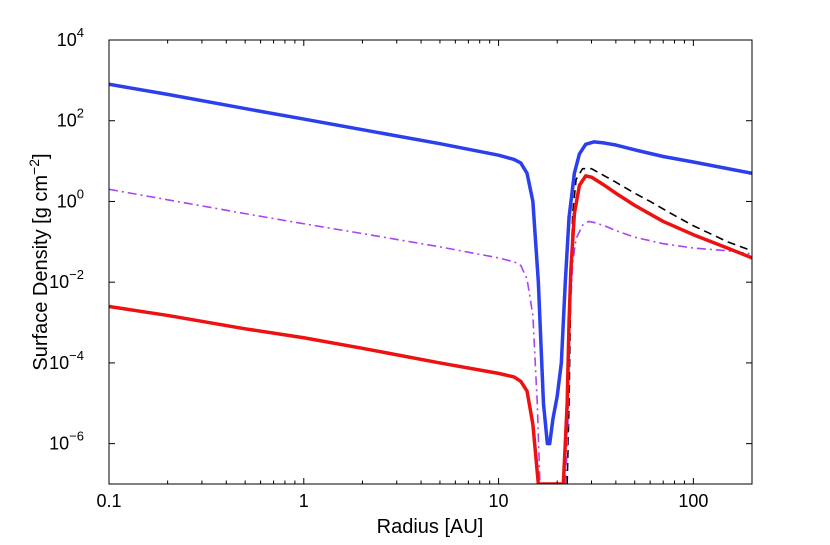 Image resolution: width=830 pixels, height=545 pixels. What do you see at coordinates (70, 198) in the screenshot?
I see `y-tick-label: 10⁰` at bounding box center [70, 198].